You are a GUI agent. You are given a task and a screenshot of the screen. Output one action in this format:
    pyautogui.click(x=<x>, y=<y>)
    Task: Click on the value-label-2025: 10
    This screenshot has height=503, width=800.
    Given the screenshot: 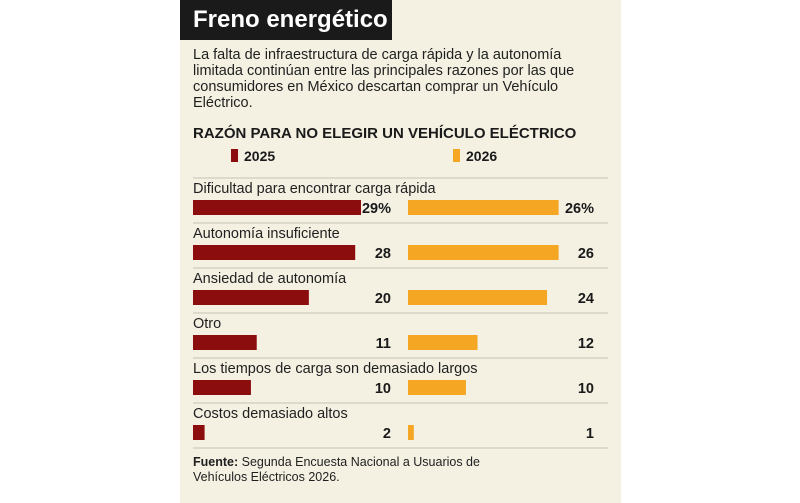 What is the action you would take?
    pyautogui.click(x=383, y=389)
    